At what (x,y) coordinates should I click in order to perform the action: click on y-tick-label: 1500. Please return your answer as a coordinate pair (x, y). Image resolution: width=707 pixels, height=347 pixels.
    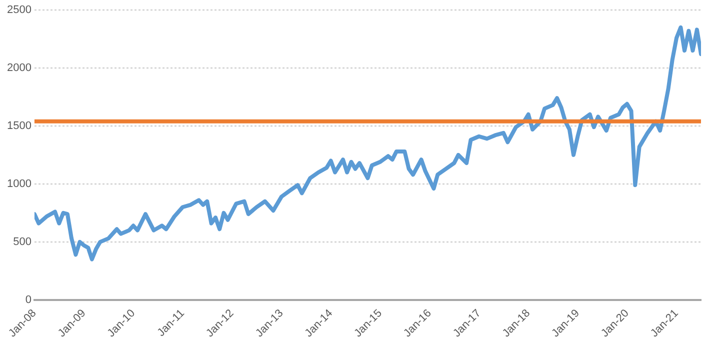
    Looking at the image, I should click on (19, 126).